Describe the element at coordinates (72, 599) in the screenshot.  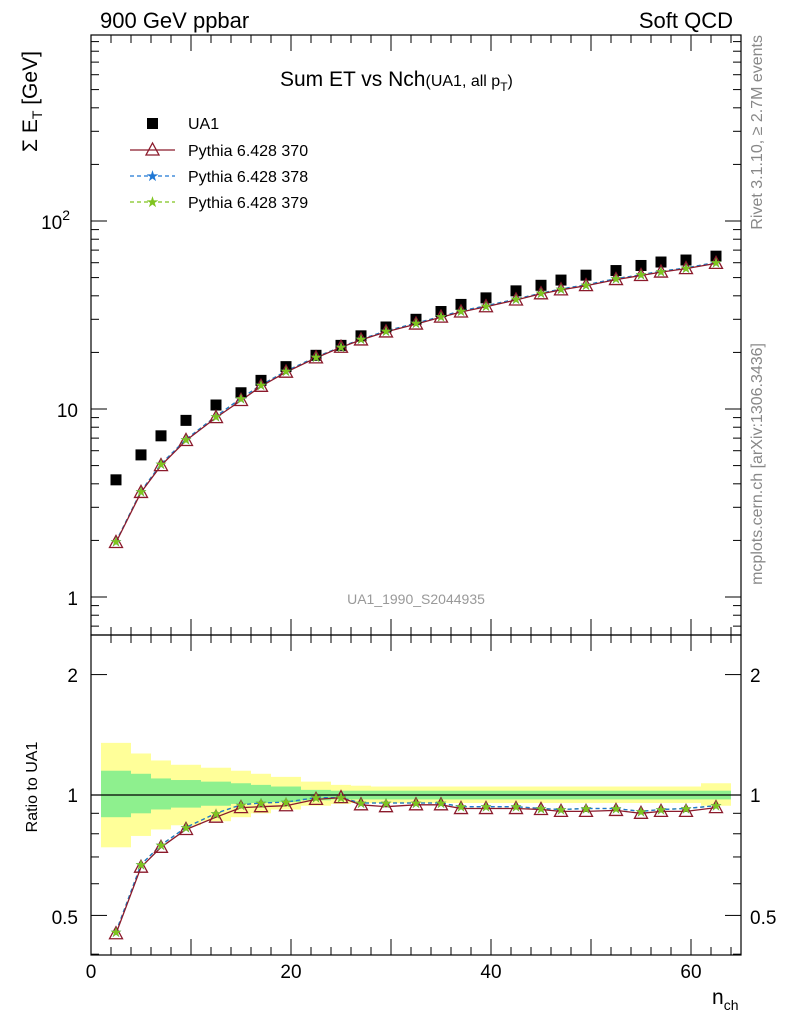
I see `ytick-label-1: 1` at that location.